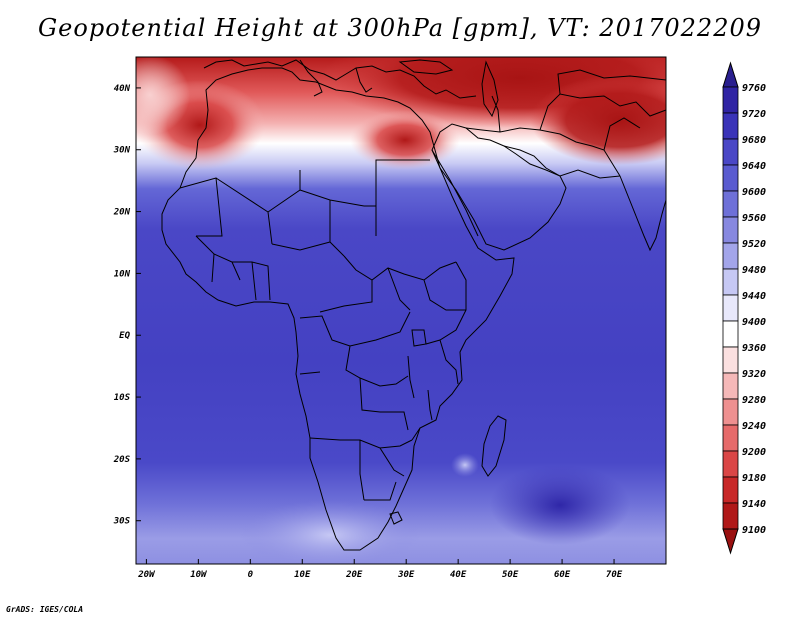 This screenshot has width=800, height=618. What do you see at coordinates (311, 78) in the screenshot?
I see `italy` at bounding box center [311, 78].